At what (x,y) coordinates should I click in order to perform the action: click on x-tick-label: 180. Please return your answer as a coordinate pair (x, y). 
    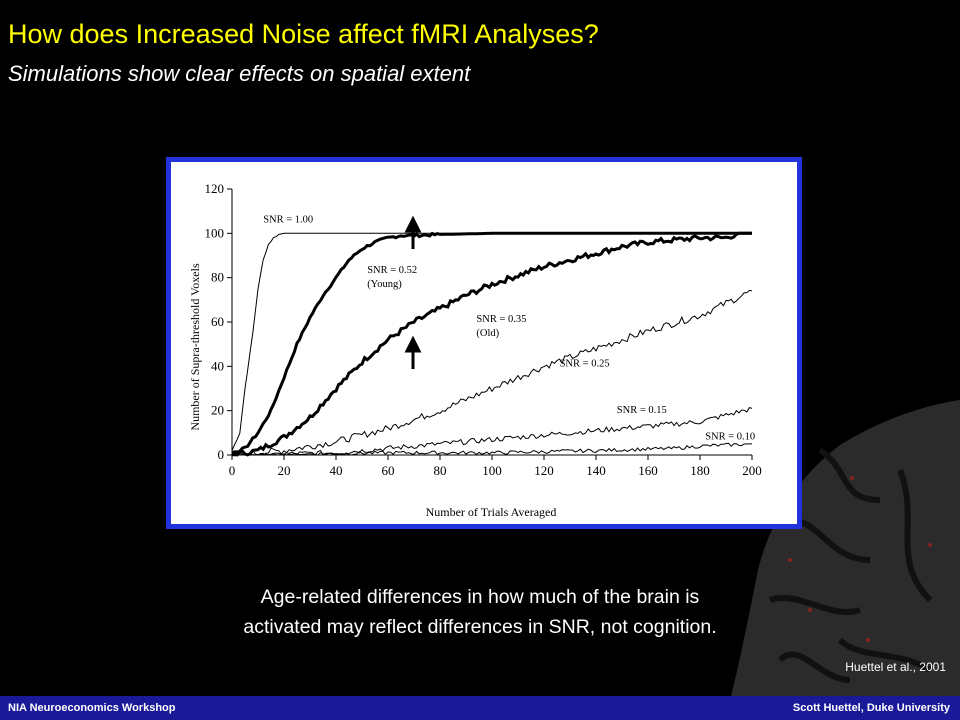
    Looking at the image, I should click on (700, 470).